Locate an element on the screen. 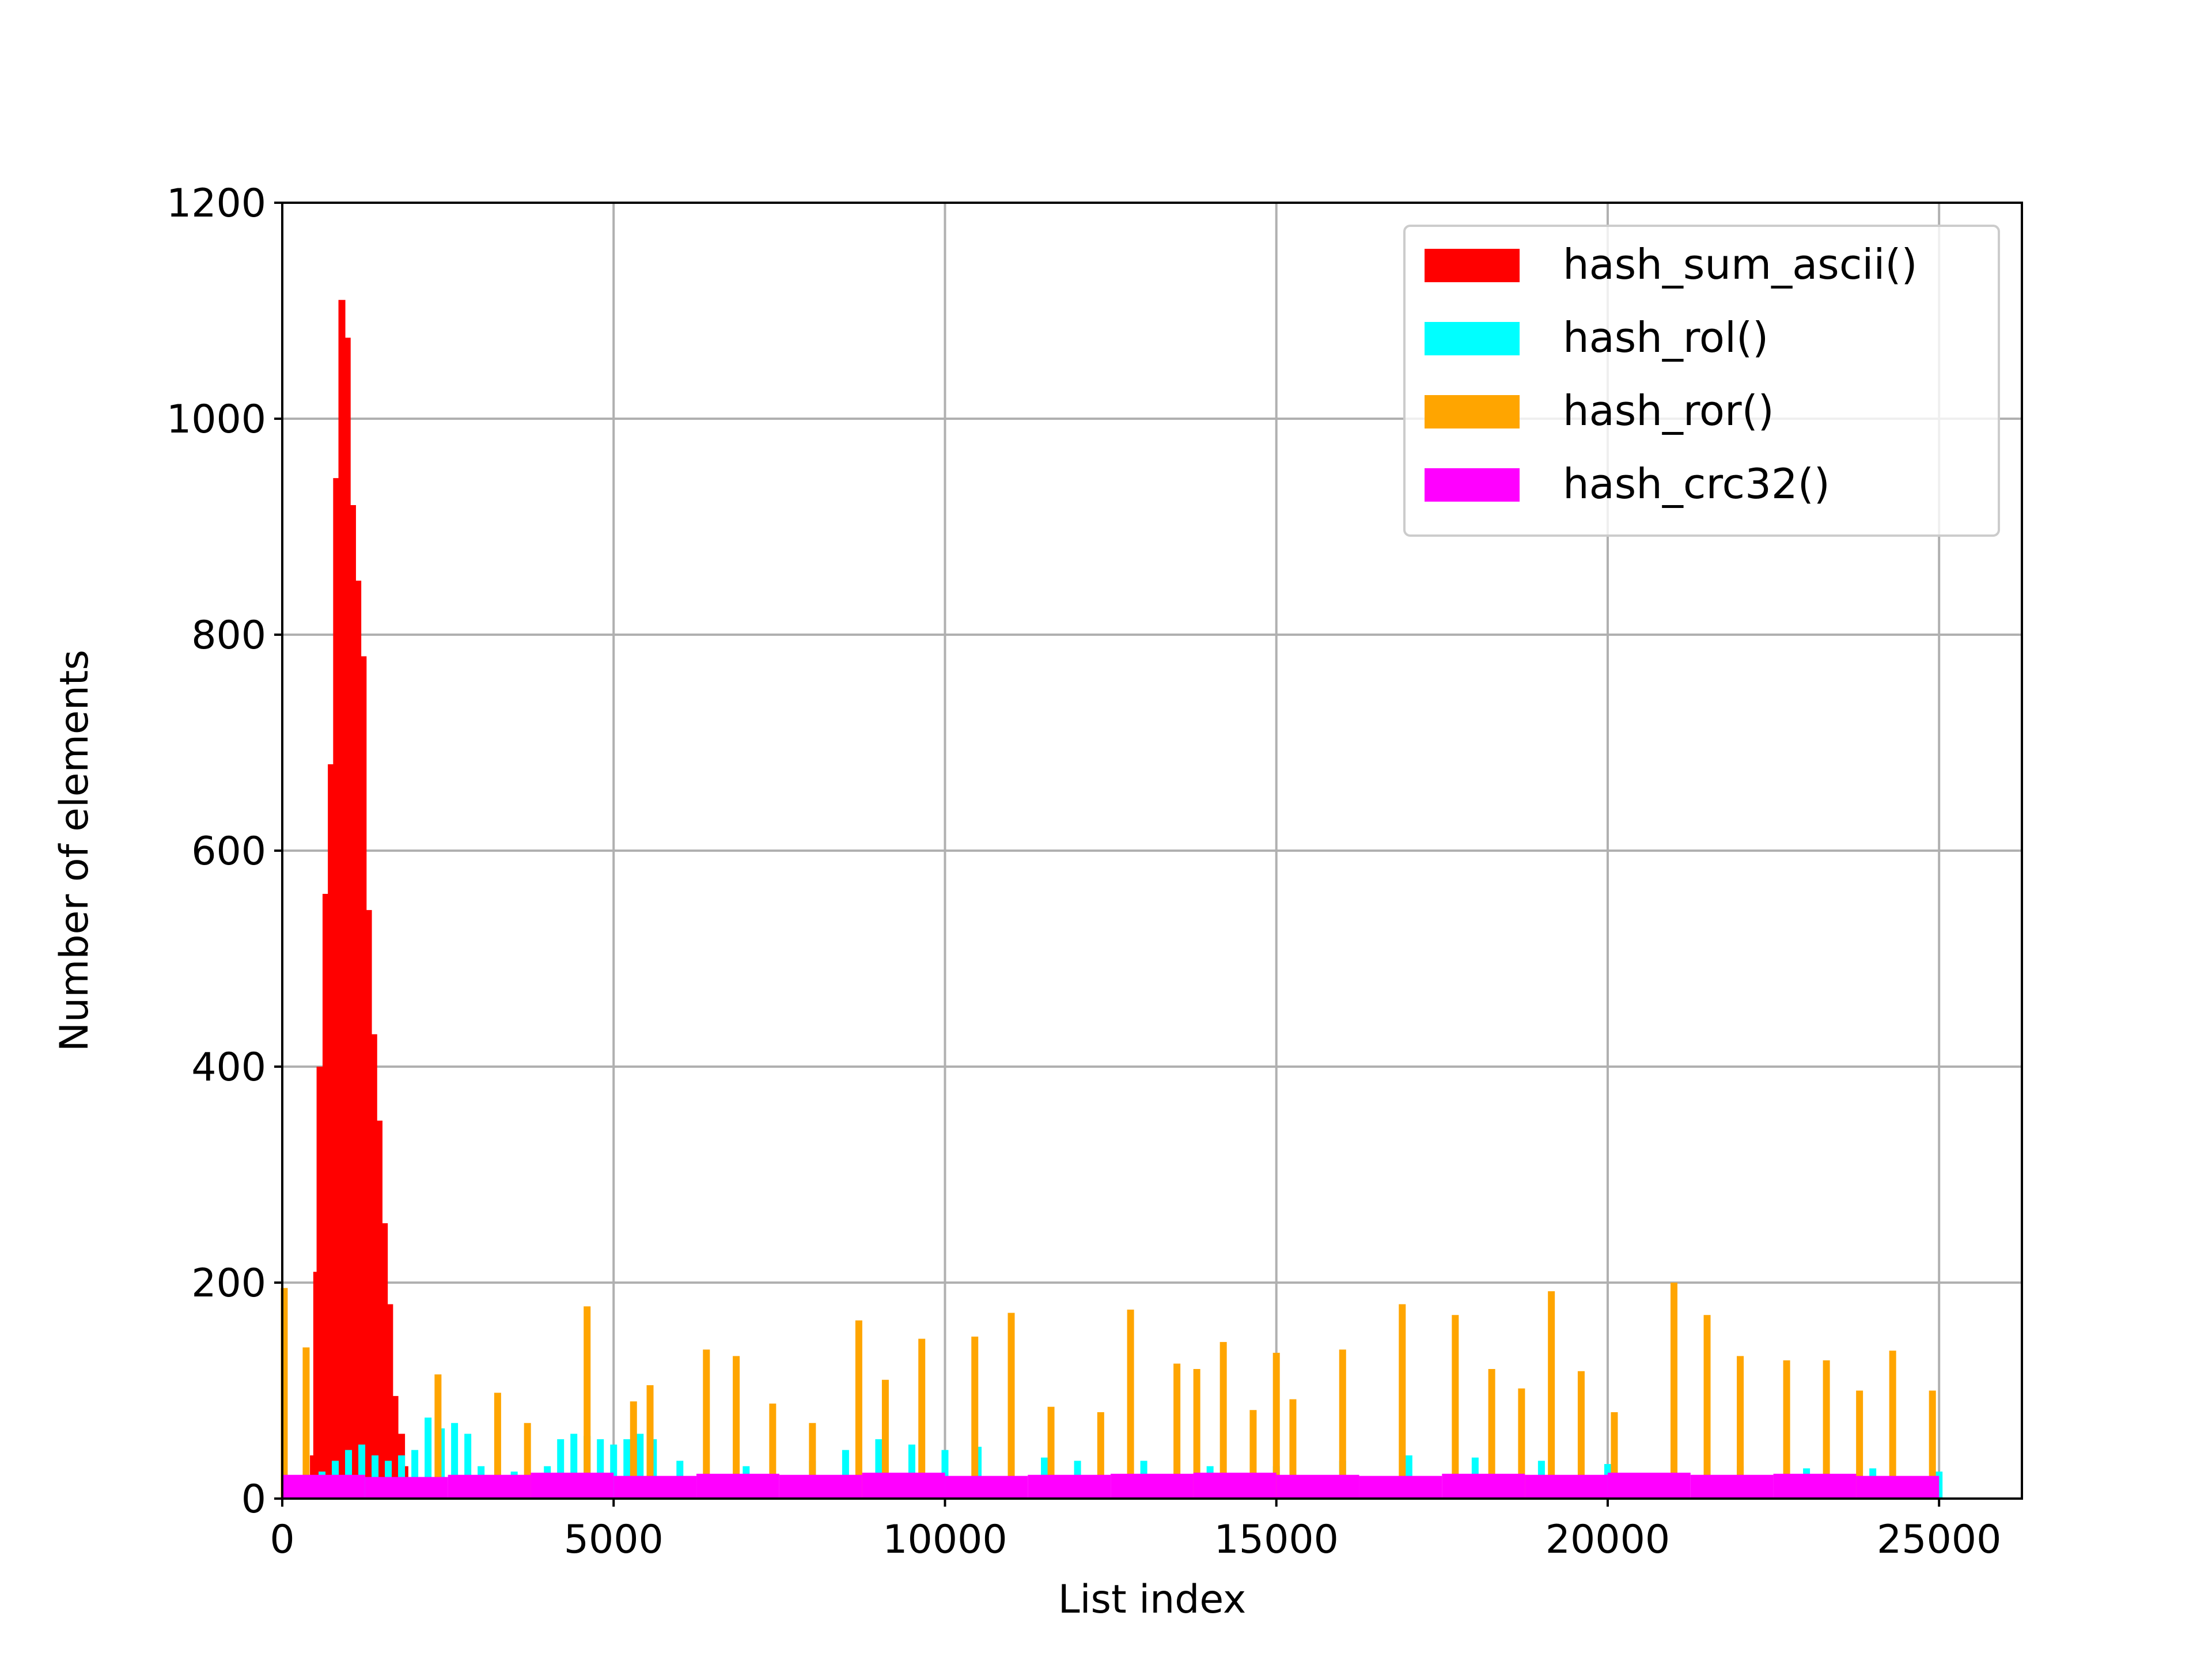  legend-label: hash_crc32() is located at coordinates (1696, 484).